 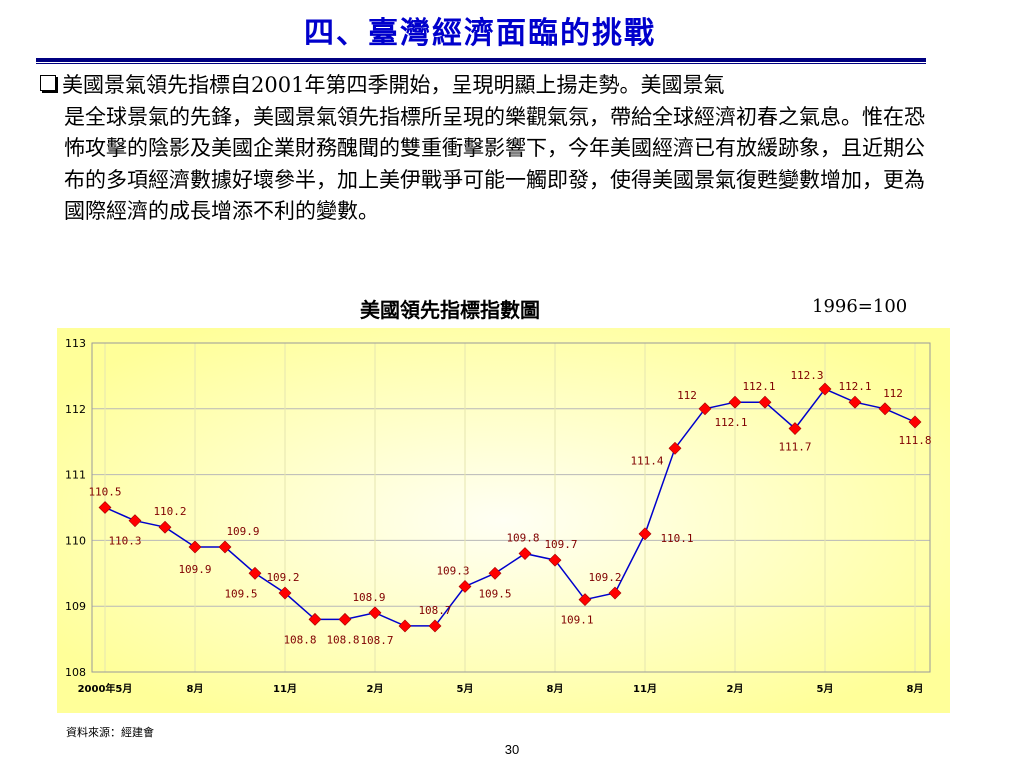 What do you see at coordinates (110, 732) in the screenshot?
I see `source-note: 資料來源：經建會` at bounding box center [110, 732].